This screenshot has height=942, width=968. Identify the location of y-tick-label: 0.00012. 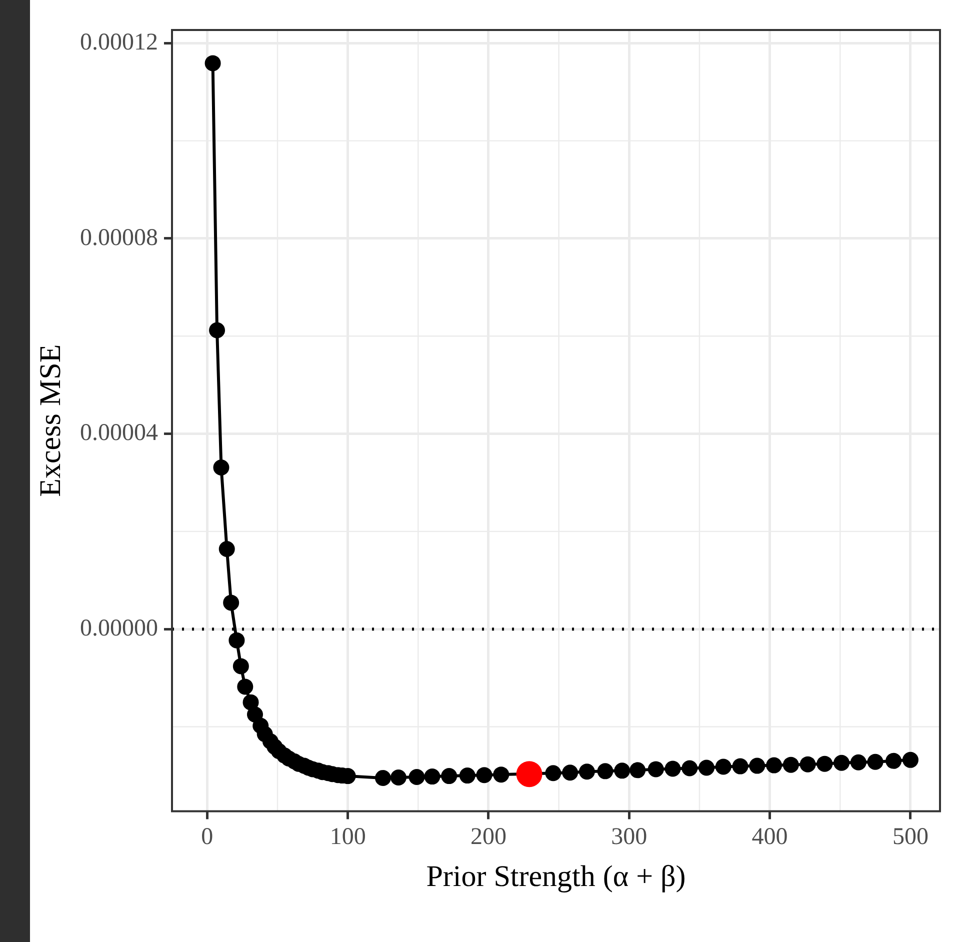
(119, 42).